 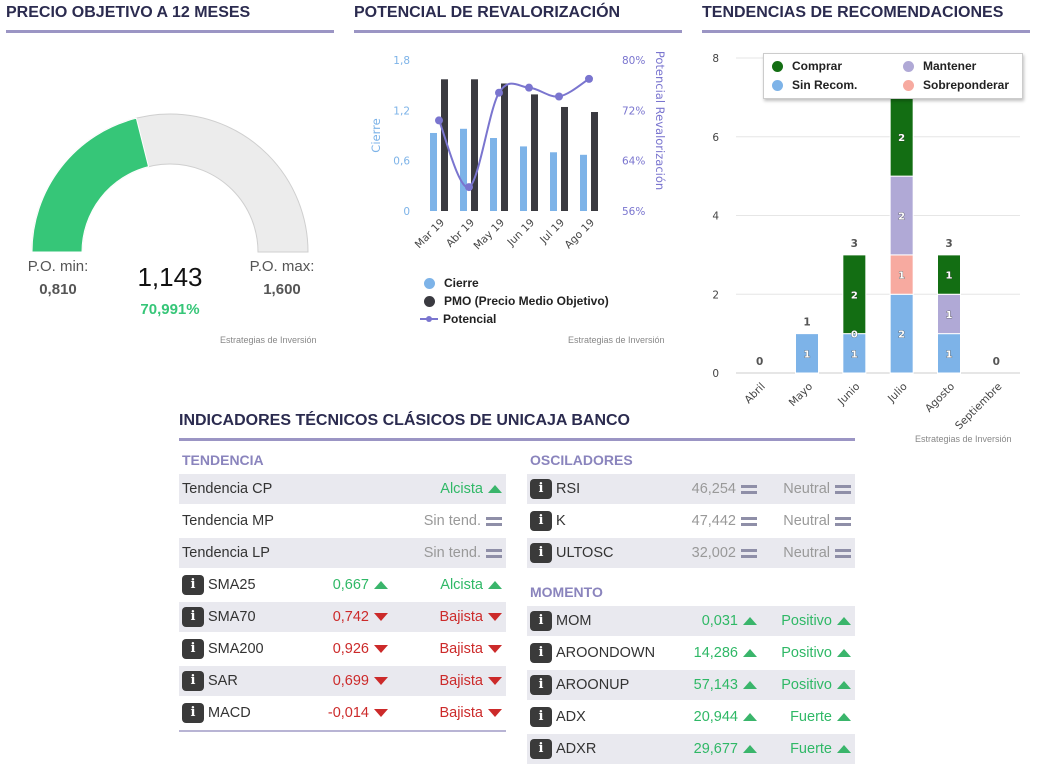 What do you see at coordinates (963, 439) in the screenshot?
I see `tendencias-source: Estrategias de Inversión` at bounding box center [963, 439].